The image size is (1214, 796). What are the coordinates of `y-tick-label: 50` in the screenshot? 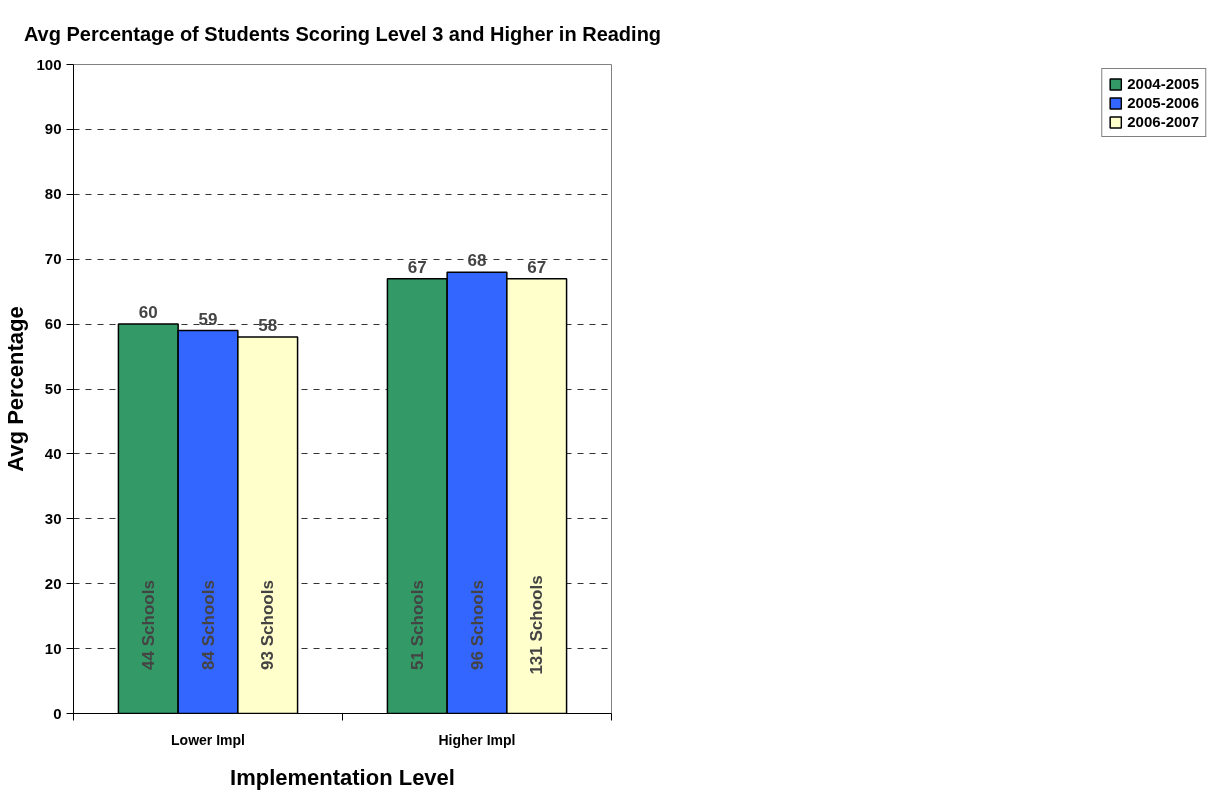 It's located at (53, 388).